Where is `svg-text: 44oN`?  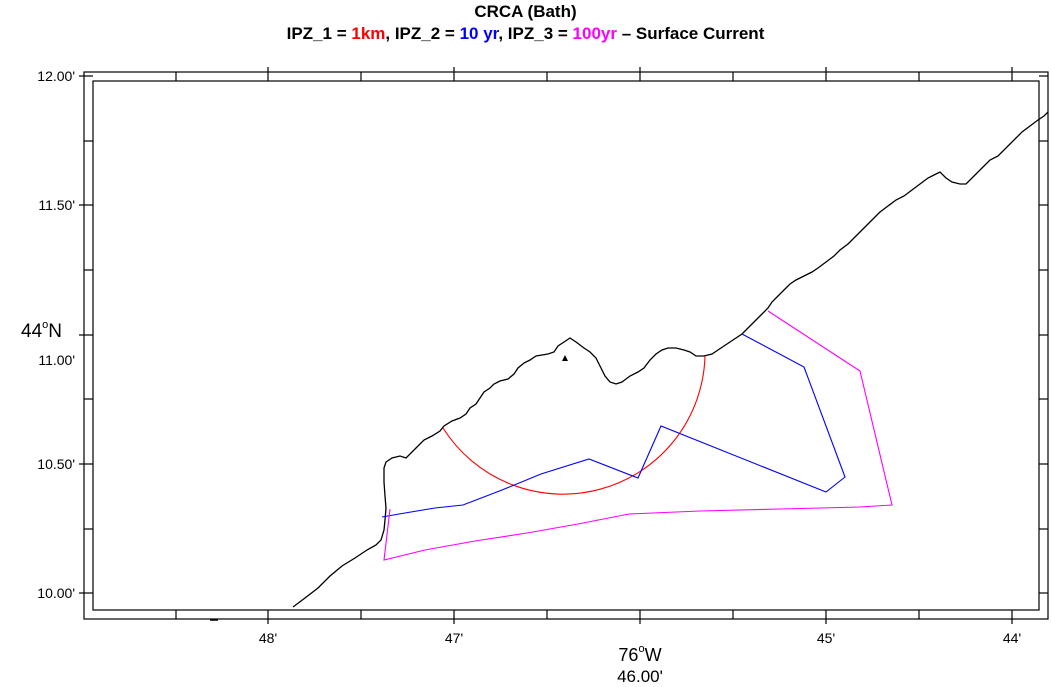
svg-text: 44oN is located at coordinates (41, 330).